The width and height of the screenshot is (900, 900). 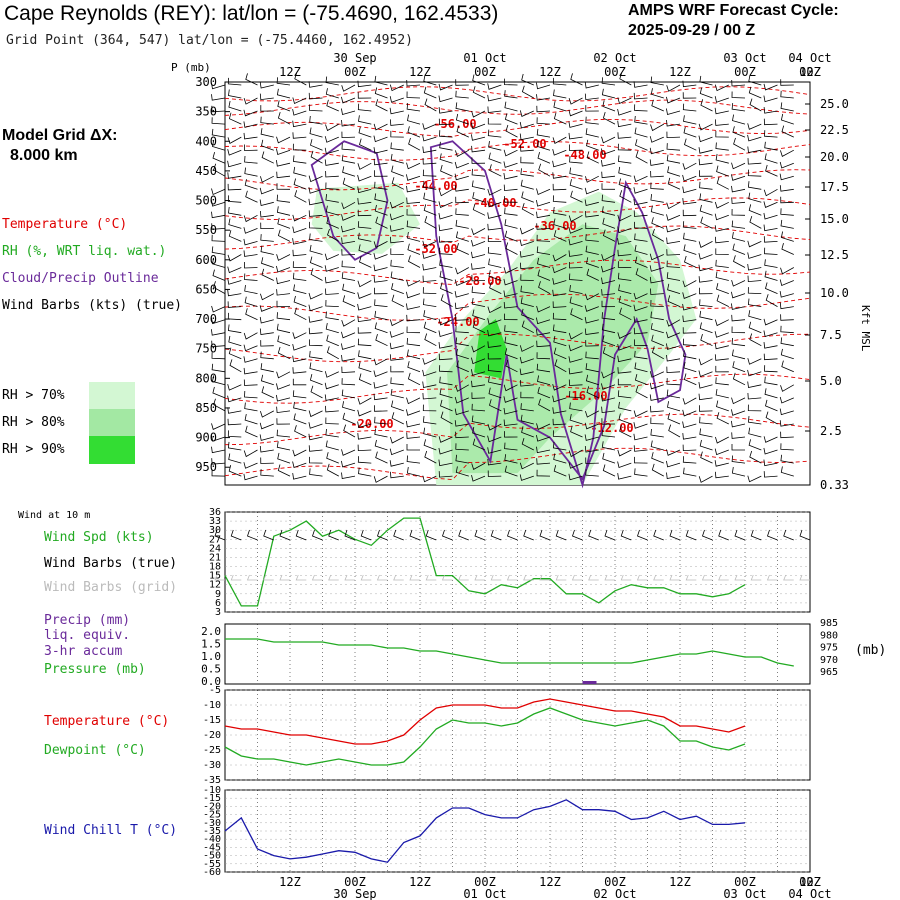 I want to click on legend-sfc-temperature: Temperature (°C), so click(x=107, y=721).